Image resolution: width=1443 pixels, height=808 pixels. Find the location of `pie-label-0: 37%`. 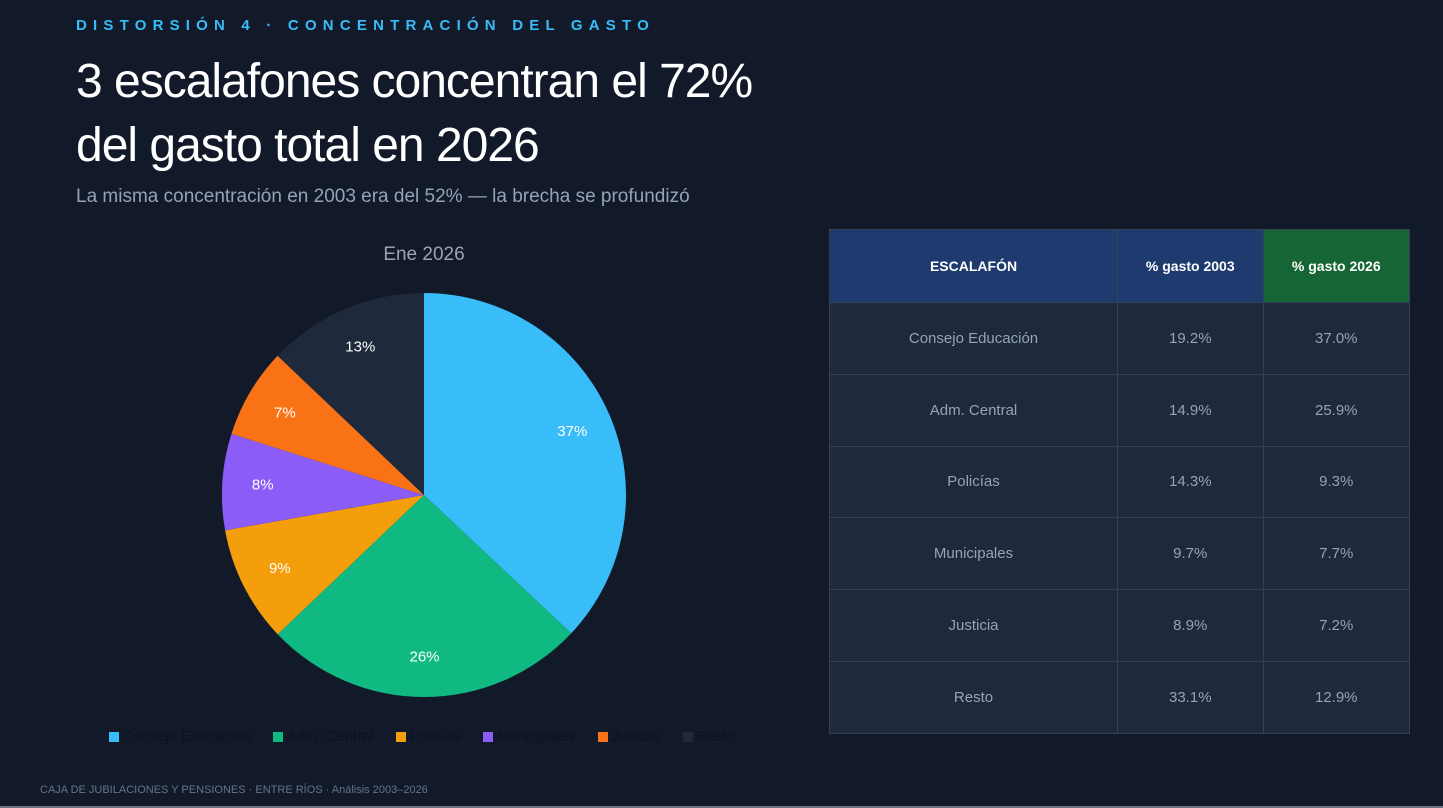

pie-label-0: 37% is located at coordinates (572, 431).